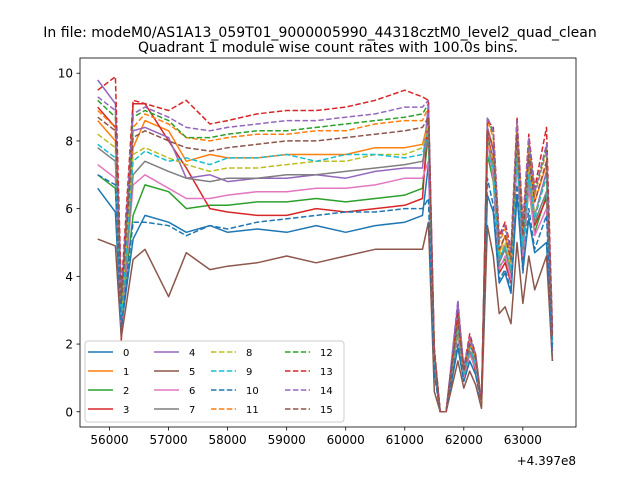 This screenshot has height=480, width=640. I want to click on legend-label-3: 3, so click(126, 410).